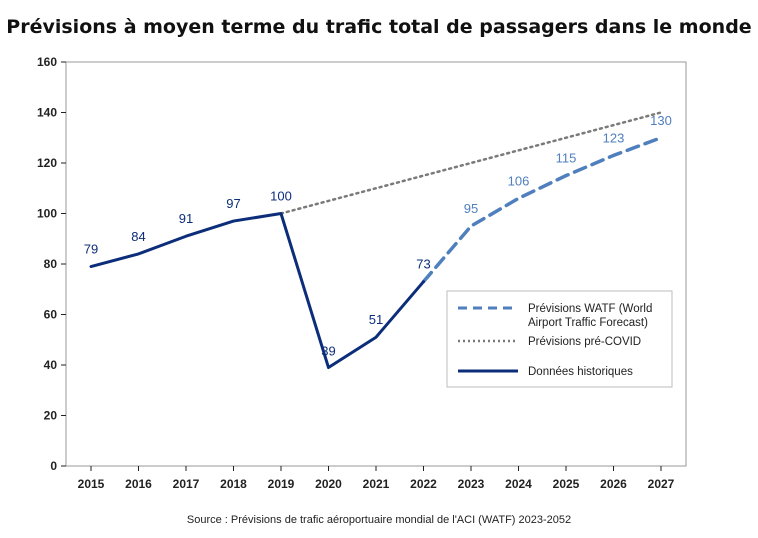 Image resolution: width=758 pixels, height=538 pixels. I want to click on x-tick-label: 2026, so click(613, 484).